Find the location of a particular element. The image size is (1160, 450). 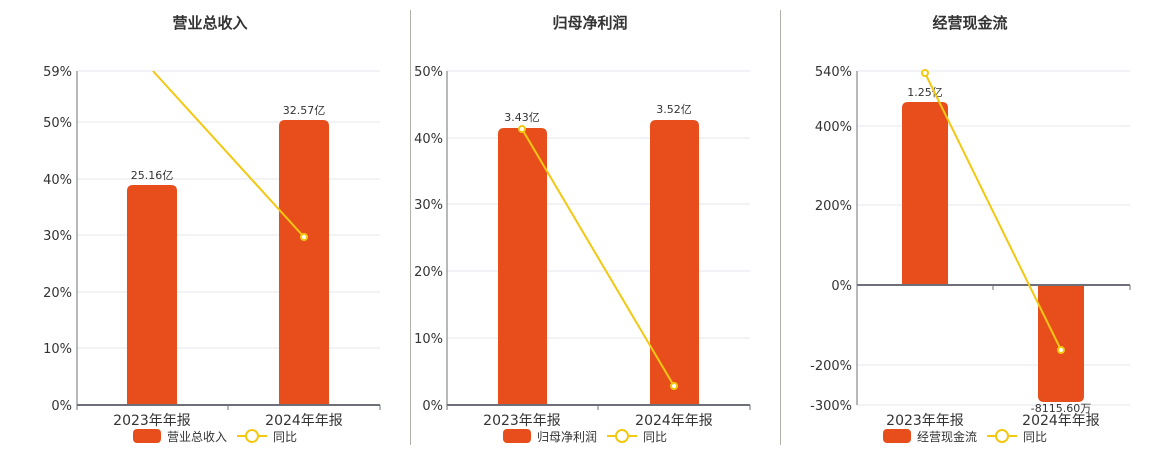

bar-value-label: 25.16亿 is located at coordinates (152, 175).